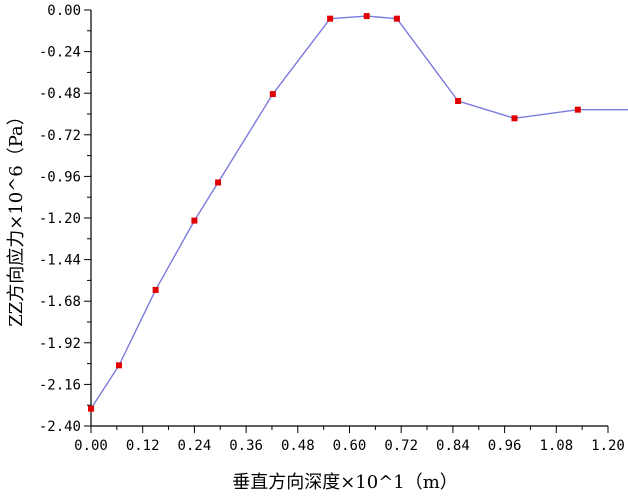 Image resolution: width=628 pixels, height=496 pixels. What do you see at coordinates (60, 261) in the screenshot?
I see `y-tick-label: -1.44` at bounding box center [60, 261].